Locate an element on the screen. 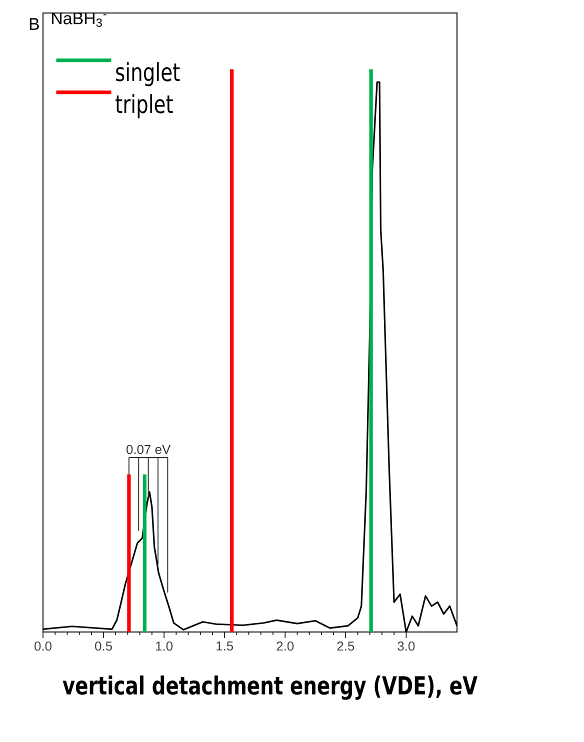  x-tick-label: 0.0 is located at coordinates (43, 646).